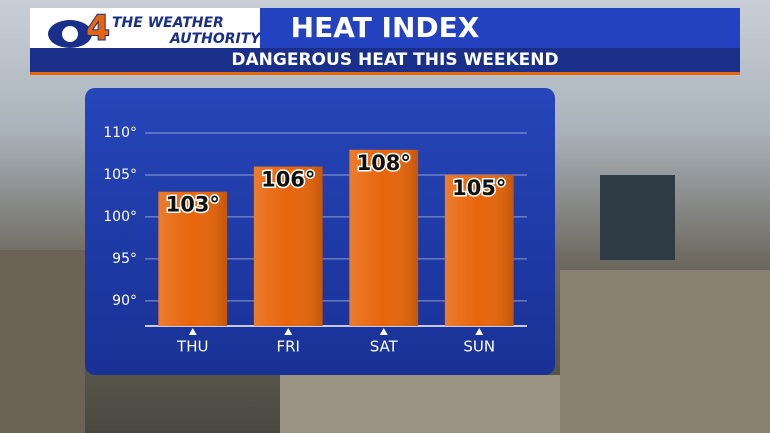  I want to click on value-label: 103°, so click(193, 205).